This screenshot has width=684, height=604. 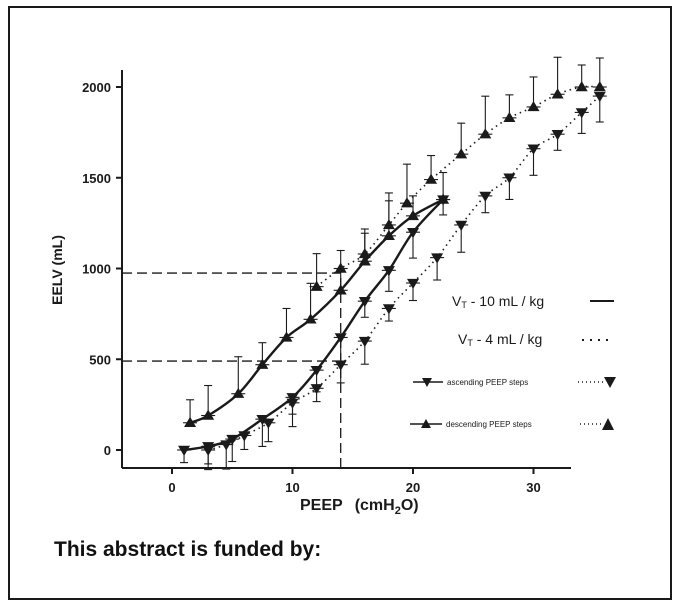 I want to click on legend-asc-marker-dotted, so click(x=610, y=382).